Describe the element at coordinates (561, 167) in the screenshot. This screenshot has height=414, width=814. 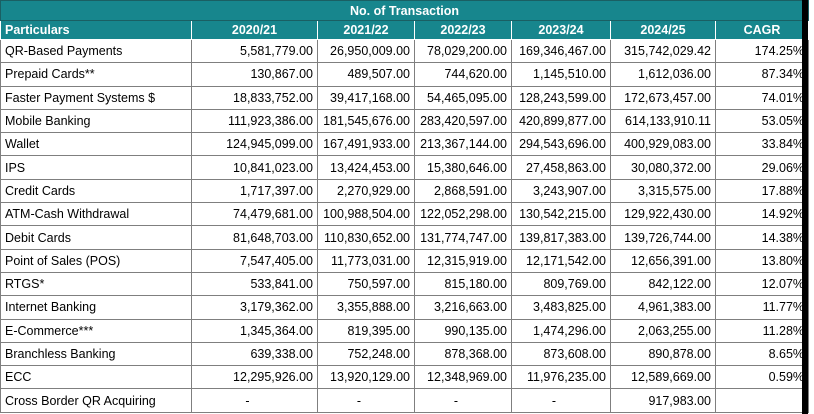
I see `value-cell: 27,458,863.00` at that location.